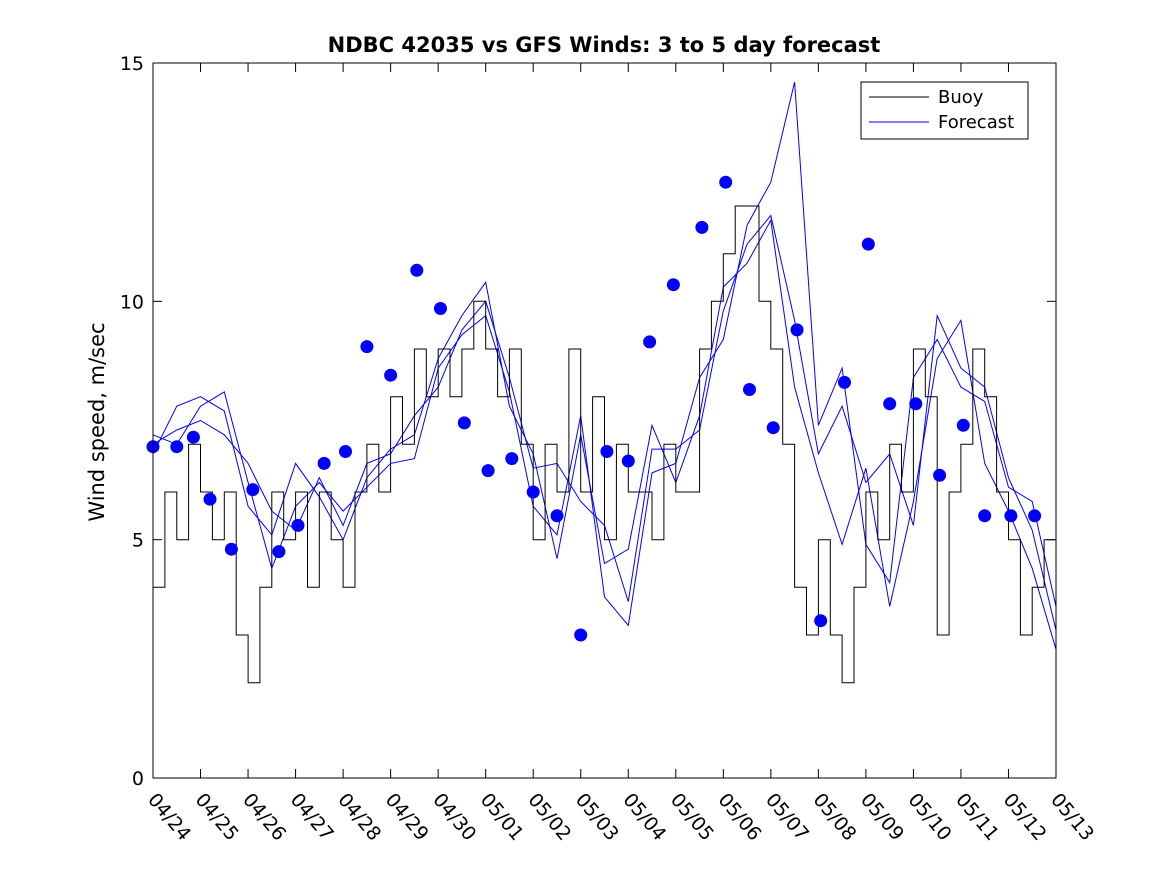  Describe the element at coordinates (549, 817) in the screenshot. I see `x-tick-label: 05/02` at that location.